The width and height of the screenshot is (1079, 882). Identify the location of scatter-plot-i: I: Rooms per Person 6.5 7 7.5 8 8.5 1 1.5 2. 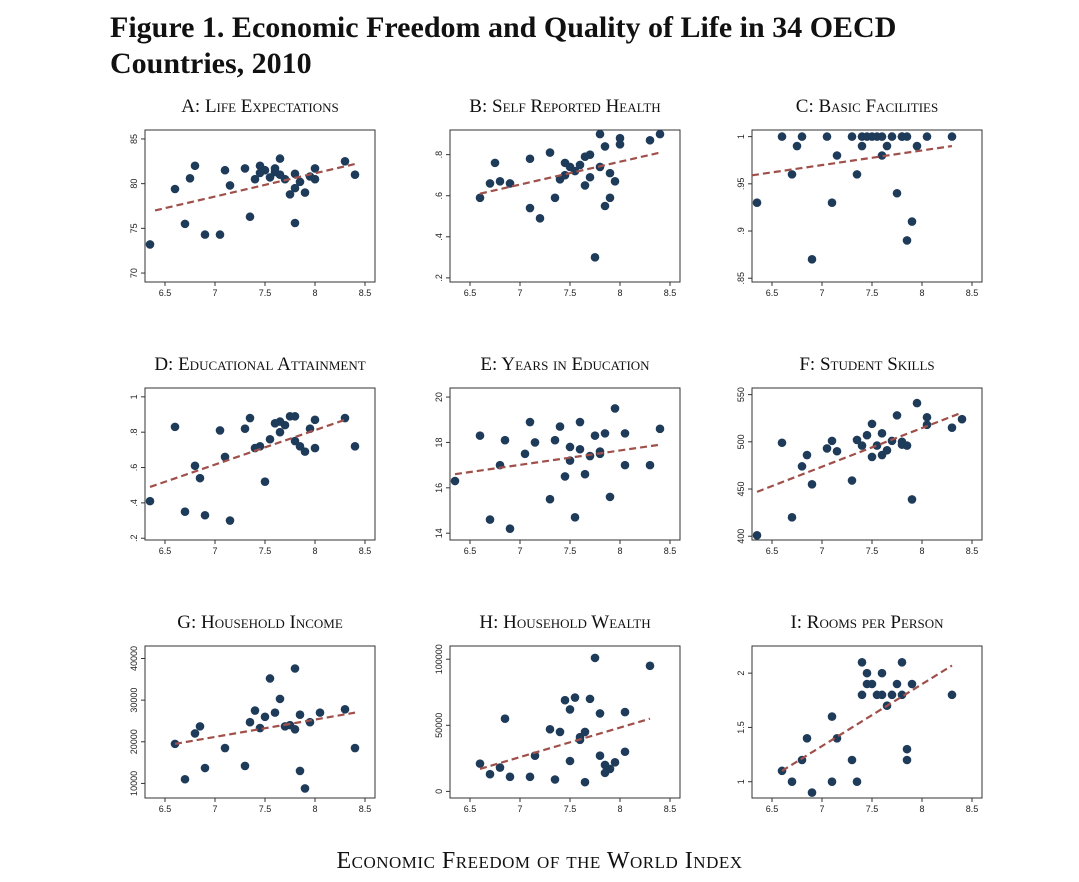
(859, 713).